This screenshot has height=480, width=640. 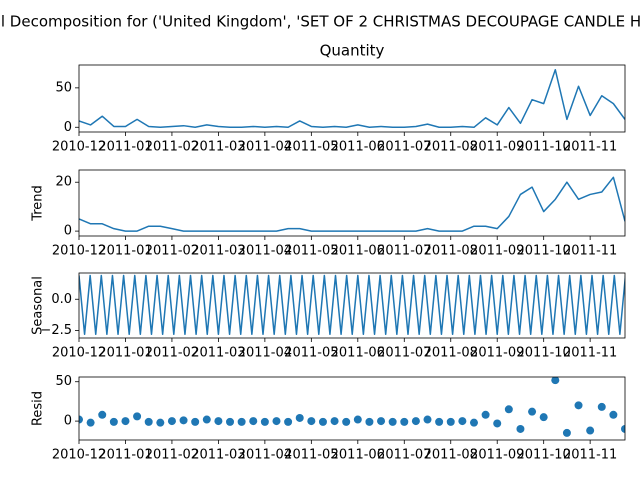 I want to click on y-axis-label: Seasonal, so click(x=38, y=305).